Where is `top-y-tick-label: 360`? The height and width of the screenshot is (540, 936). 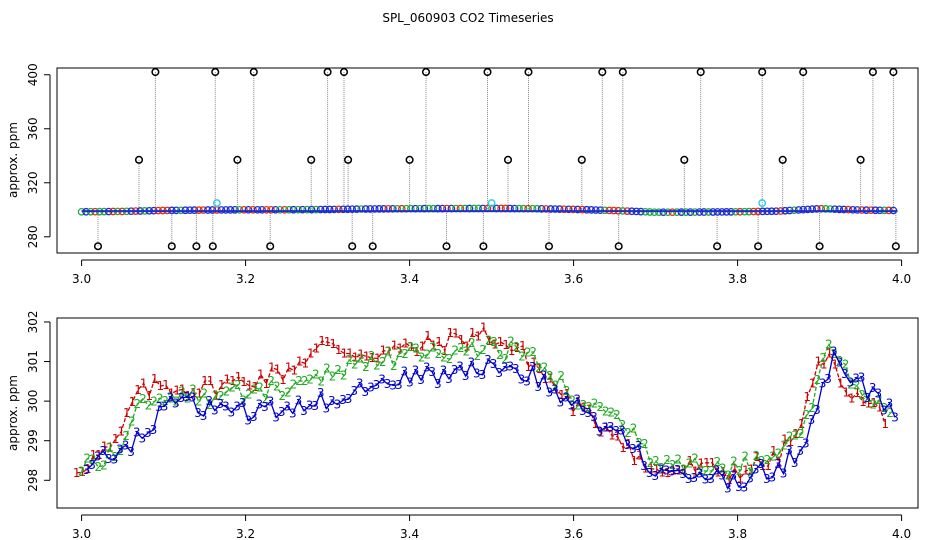
top-y-tick-label: 360 is located at coordinates (33, 128).